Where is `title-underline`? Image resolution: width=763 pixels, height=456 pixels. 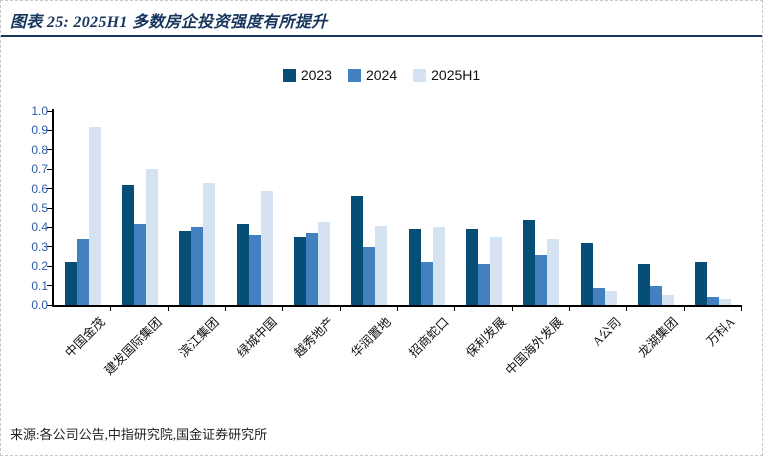
title-underline is located at coordinates (381, 36).